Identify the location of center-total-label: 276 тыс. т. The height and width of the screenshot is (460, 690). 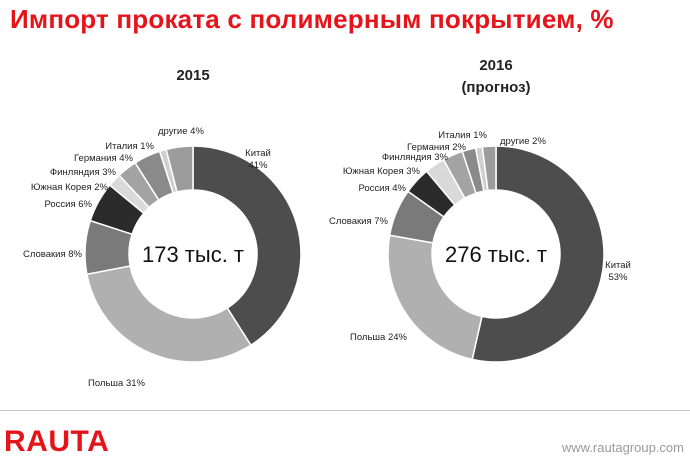
(496, 254).